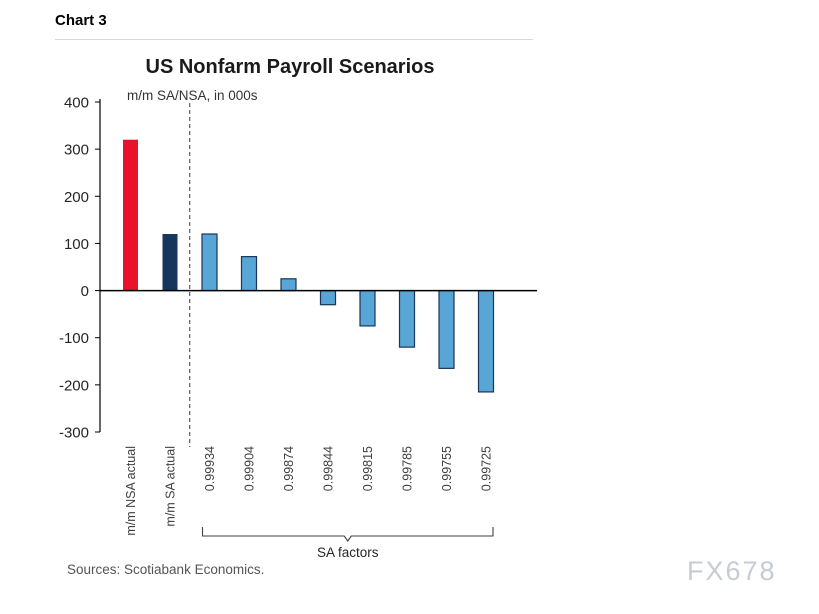 The width and height of the screenshot is (819, 614). Describe the element at coordinates (732, 571) in the screenshot. I see `watermark-fx678: FX678` at that location.